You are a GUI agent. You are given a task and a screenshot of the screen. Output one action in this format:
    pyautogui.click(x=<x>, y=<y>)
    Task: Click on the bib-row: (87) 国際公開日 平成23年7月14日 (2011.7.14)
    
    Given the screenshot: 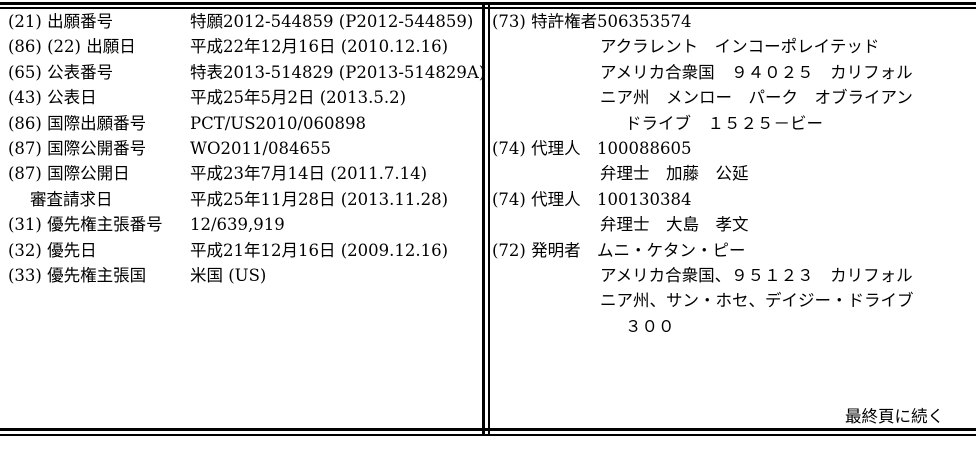 What is the action you would take?
    pyautogui.click(x=241, y=173)
    